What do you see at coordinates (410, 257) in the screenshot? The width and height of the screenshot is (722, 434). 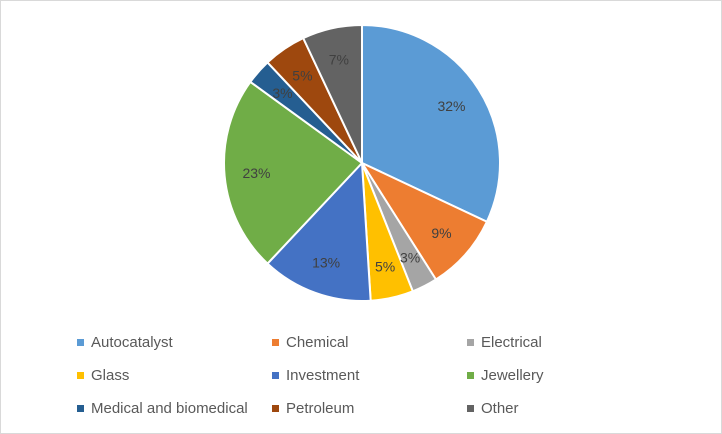 I see `data-label-electrical: 3%` at bounding box center [410, 257].